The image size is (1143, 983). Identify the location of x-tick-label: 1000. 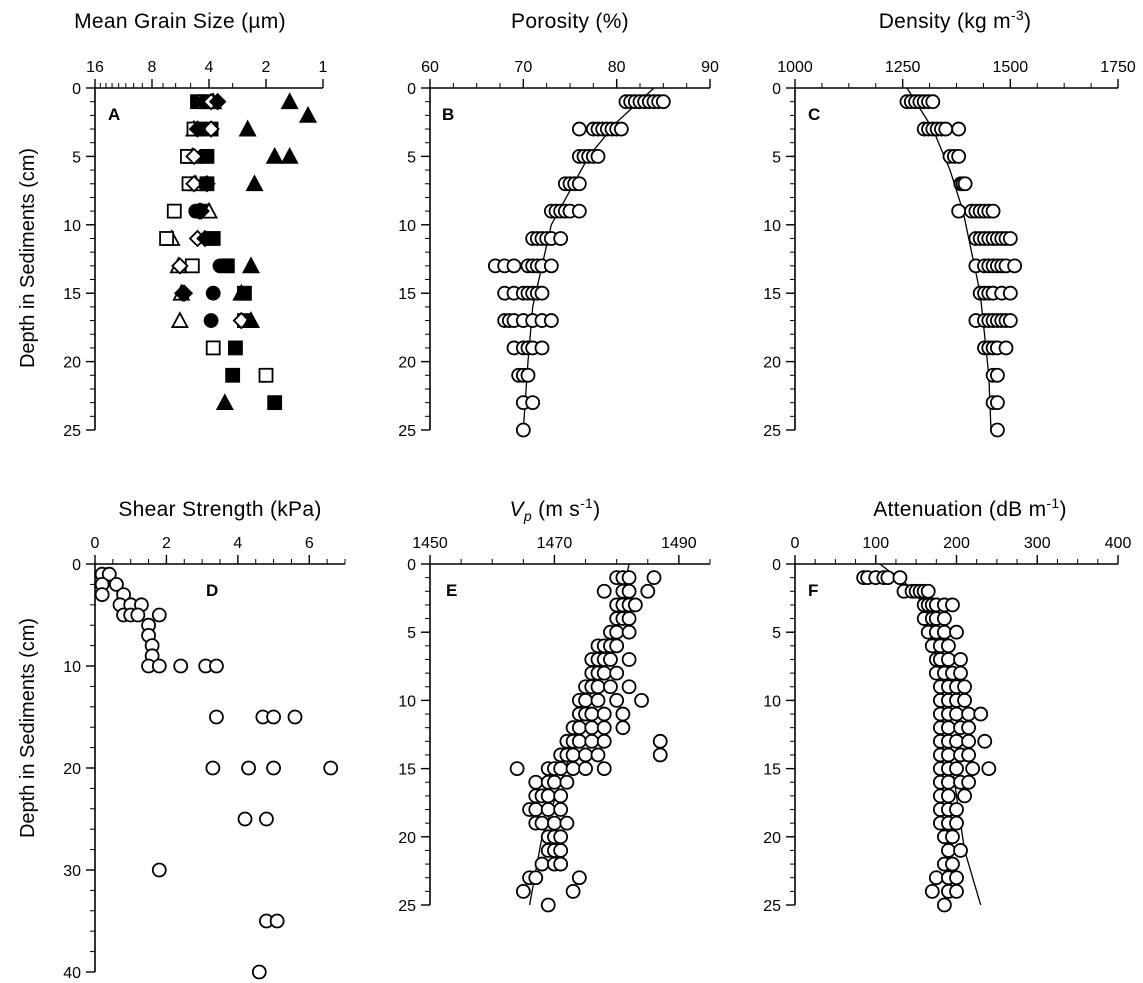
(795, 67).